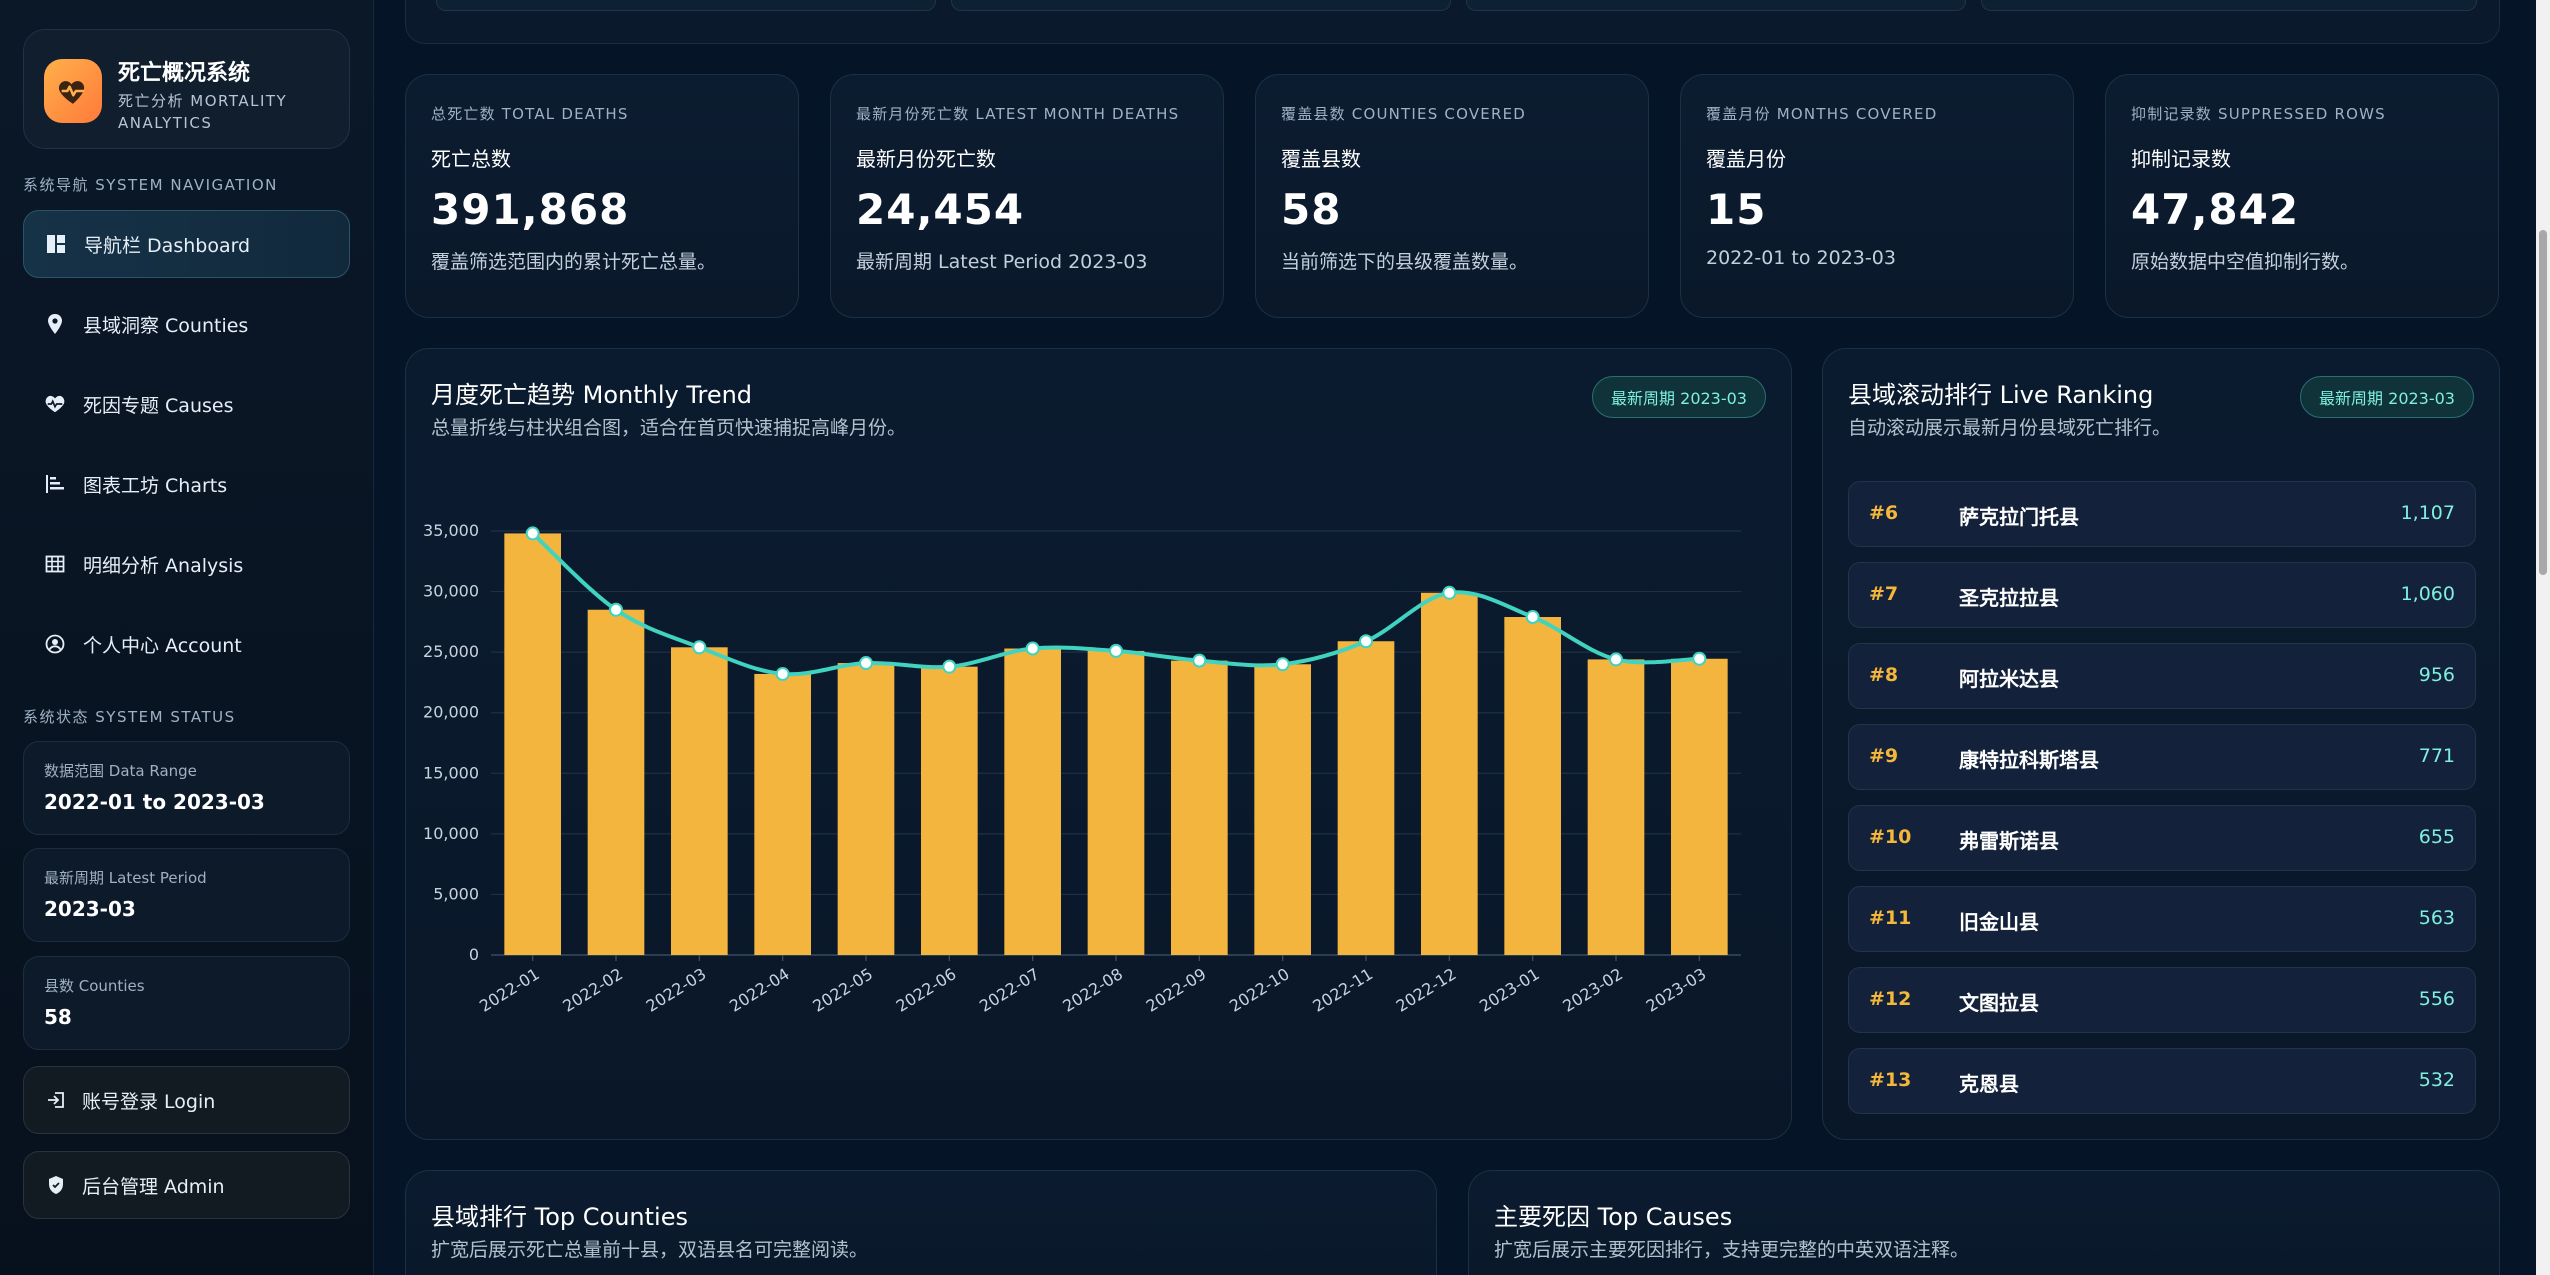 Image resolution: width=2550 pixels, height=1275 pixels. What do you see at coordinates (1404, 114) in the screenshot?
I see `kpi-tag: 覆盖县数 COUNTIES COVERED` at bounding box center [1404, 114].